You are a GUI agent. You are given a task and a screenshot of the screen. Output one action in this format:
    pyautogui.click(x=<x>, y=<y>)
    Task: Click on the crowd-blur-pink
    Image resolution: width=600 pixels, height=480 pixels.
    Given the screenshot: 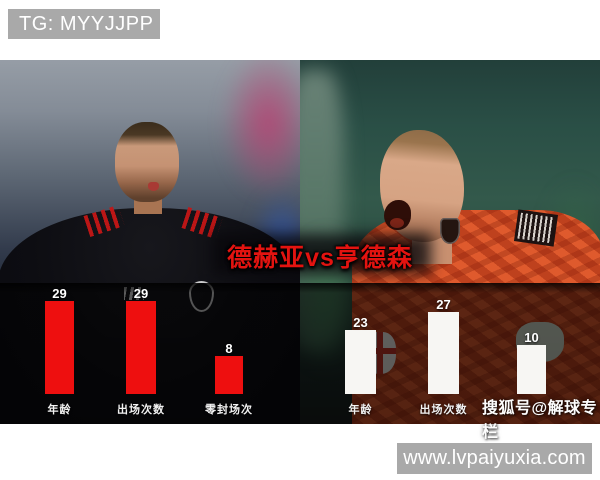 What is the action you would take?
    pyautogui.click(x=261, y=129)
    